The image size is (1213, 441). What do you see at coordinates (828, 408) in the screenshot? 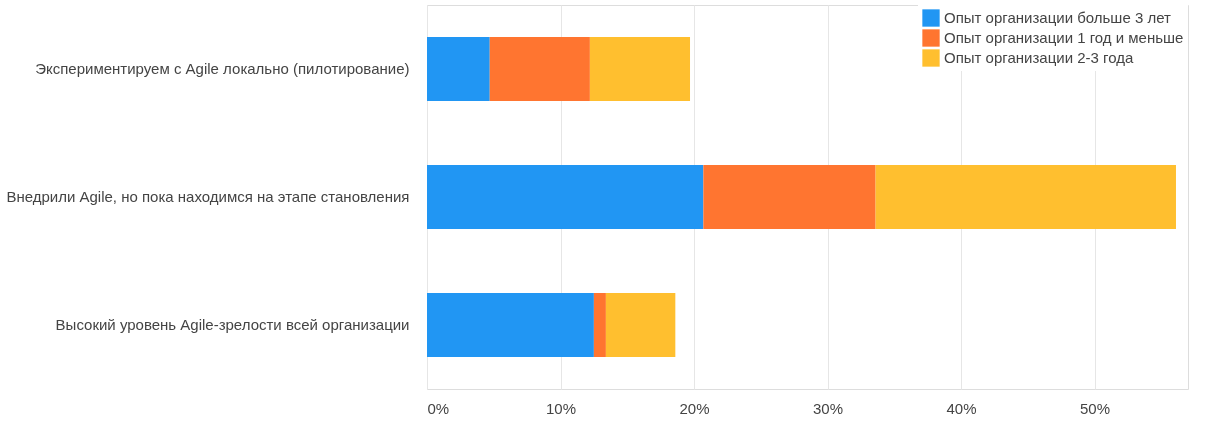
I see `x-tick-label: 30%` at bounding box center [828, 408].